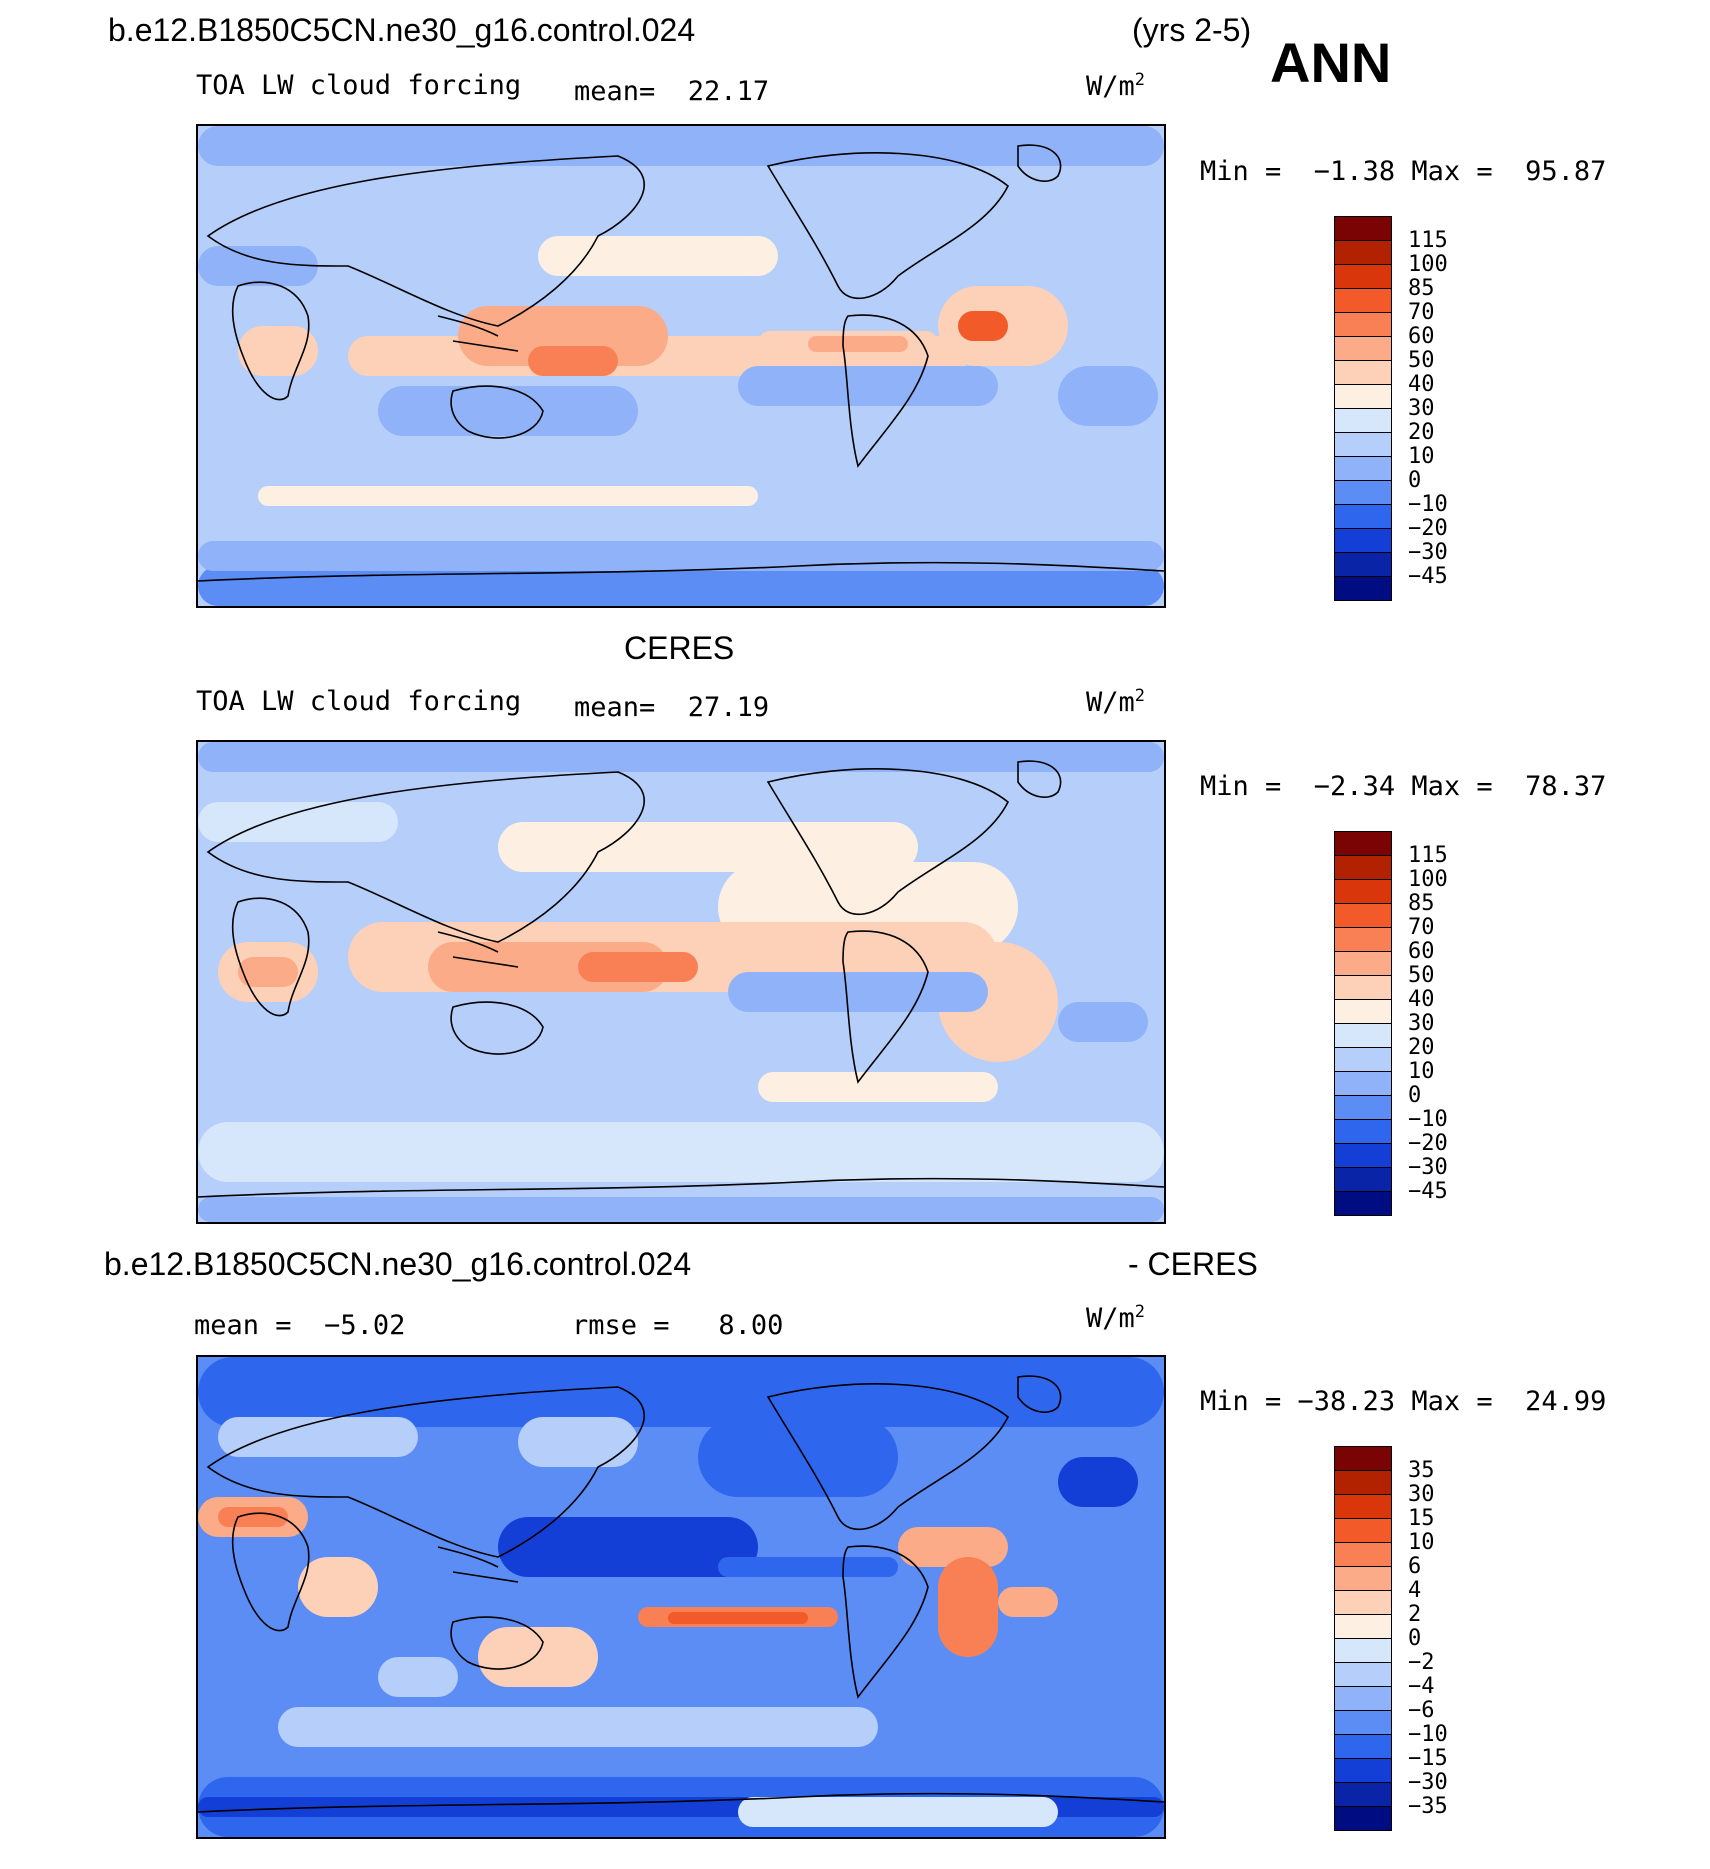 The height and width of the screenshot is (1869, 1710). I want to click on panel3-title-right: - CERES, so click(1193, 1264).